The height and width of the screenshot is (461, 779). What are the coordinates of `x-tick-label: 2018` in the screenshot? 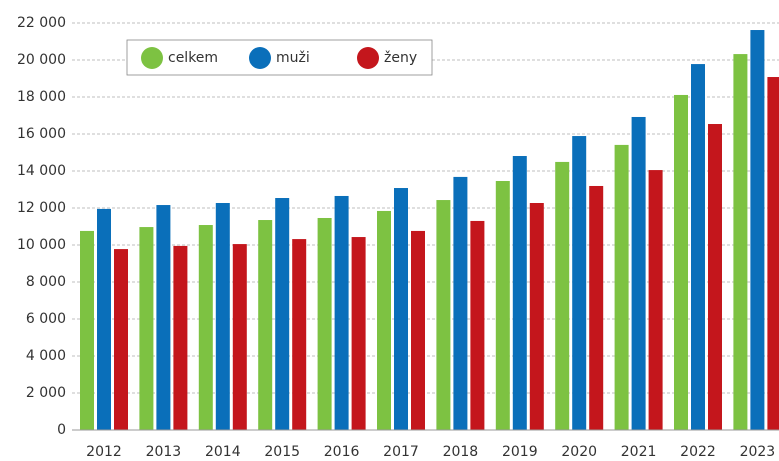 It's located at (461, 452).